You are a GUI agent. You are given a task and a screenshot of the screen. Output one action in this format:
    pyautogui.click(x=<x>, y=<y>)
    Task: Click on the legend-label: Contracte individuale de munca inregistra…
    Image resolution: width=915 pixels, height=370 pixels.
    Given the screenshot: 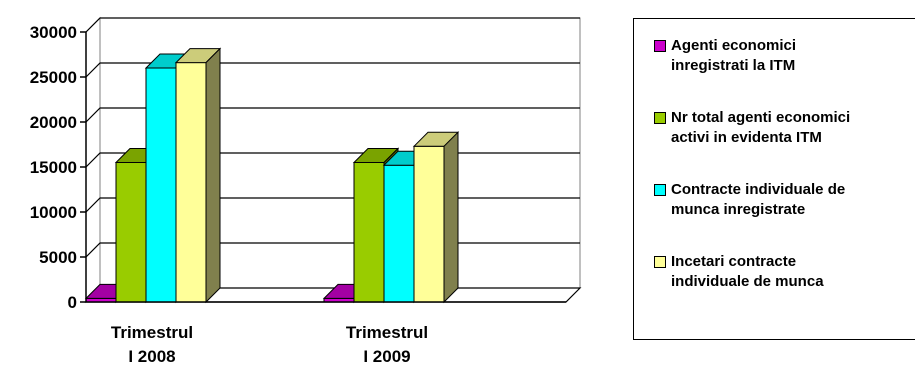 What is the action you would take?
    pyautogui.click(x=793, y=200)
    